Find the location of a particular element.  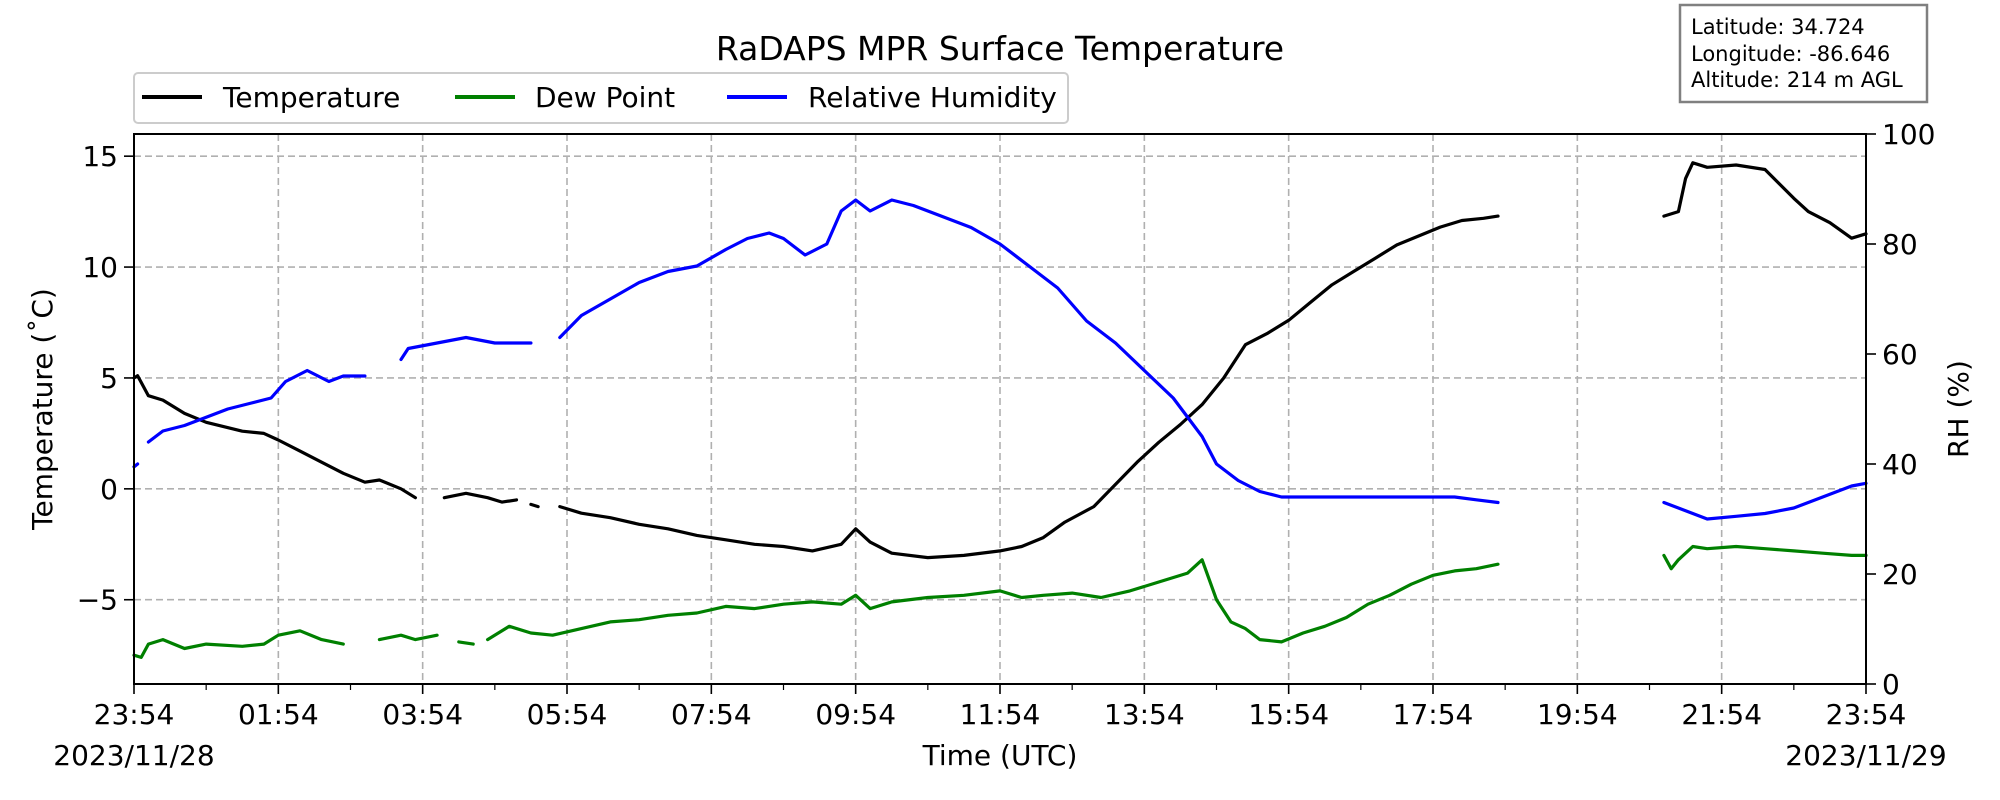

y-tick-label: 10 is located at coordinates (100, 267).